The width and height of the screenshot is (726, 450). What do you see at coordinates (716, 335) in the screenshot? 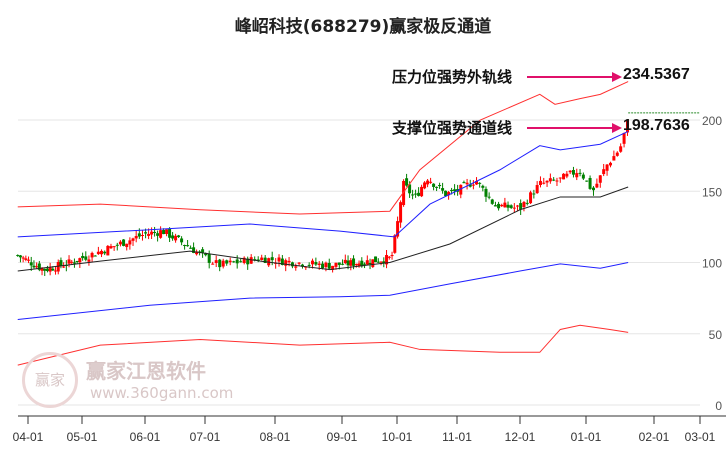
I see `y-tick-label: 50` at bounding box center [716, 335].